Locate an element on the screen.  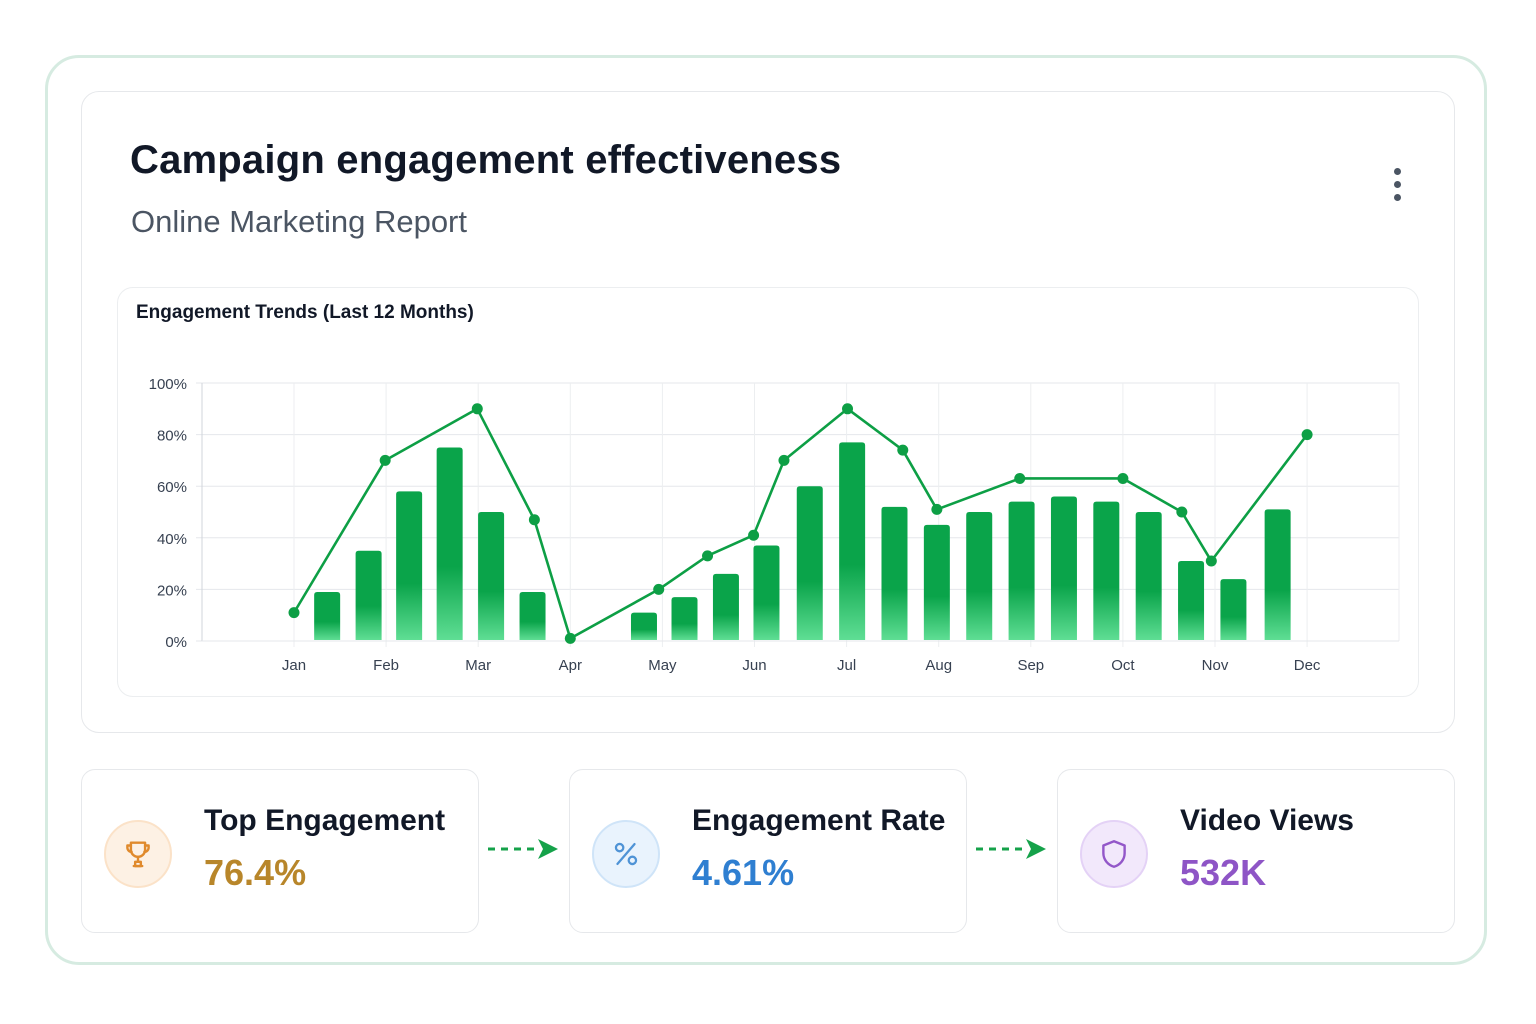
y-tick-label: 100% is located at coordinates (168, 384).